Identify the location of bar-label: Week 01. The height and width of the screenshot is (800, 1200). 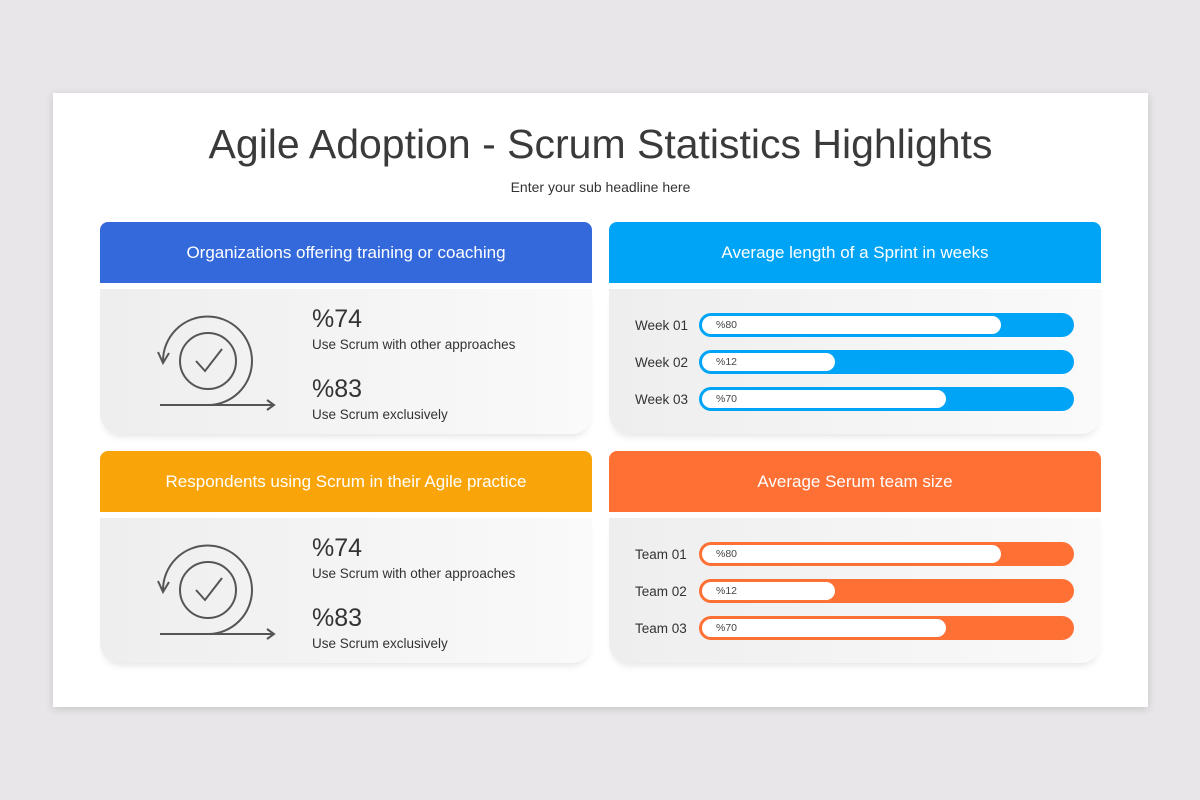
(662, 325).